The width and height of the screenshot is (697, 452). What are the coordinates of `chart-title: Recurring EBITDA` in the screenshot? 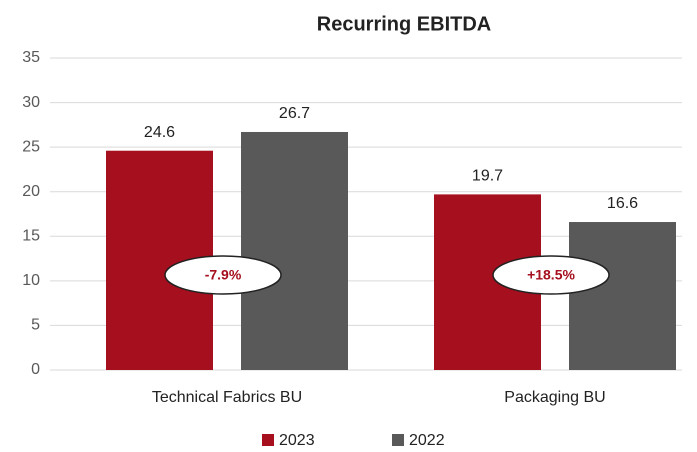 It's located at (404, 24).